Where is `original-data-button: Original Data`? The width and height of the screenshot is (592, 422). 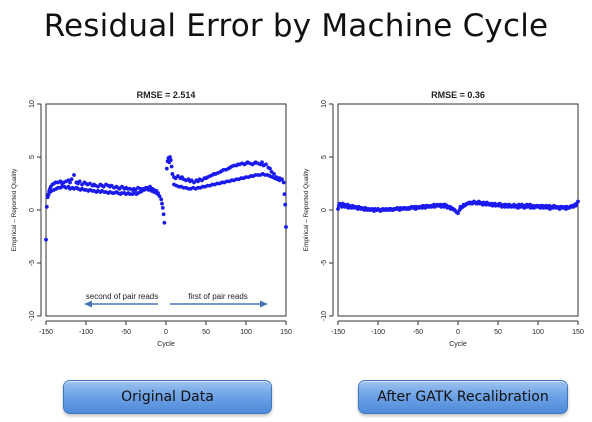 original-data-button: Original Data is located at coordinates (167, 397).